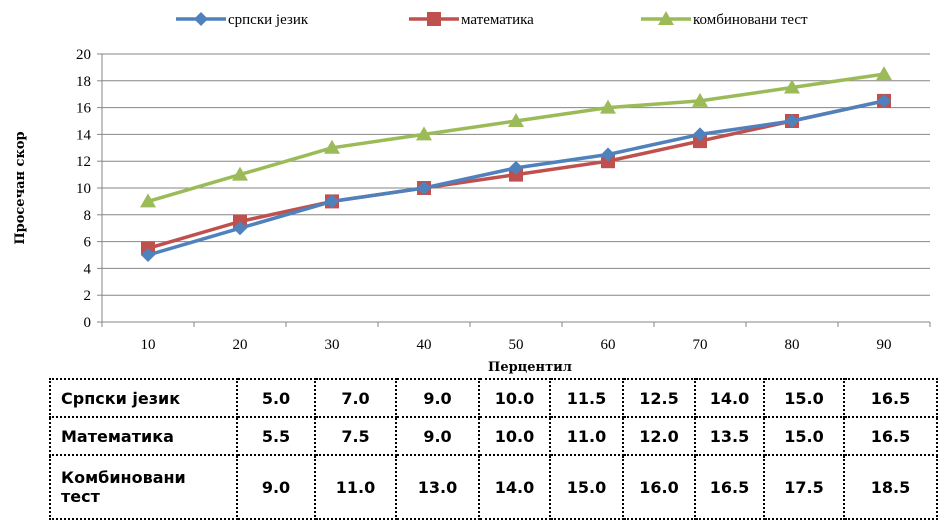 This screenshot has height=521, width=948. I want to click on legend-label: математика, so click(497, 20).